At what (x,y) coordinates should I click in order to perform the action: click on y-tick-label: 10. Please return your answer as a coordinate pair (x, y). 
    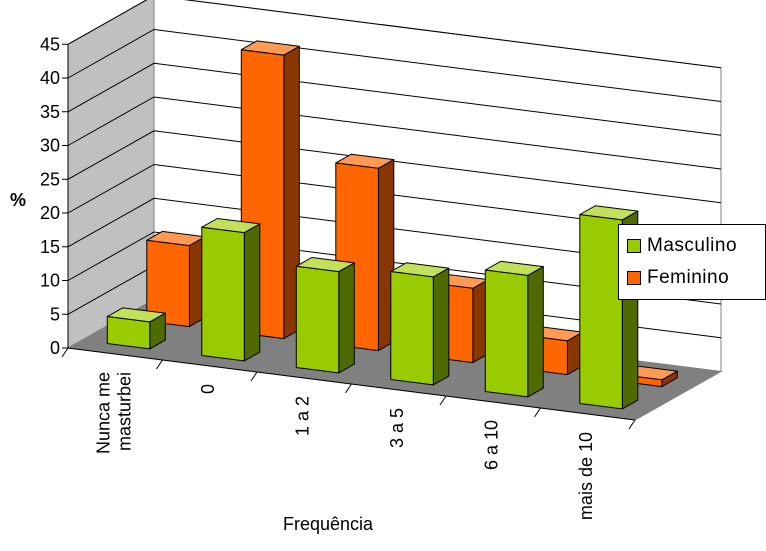
    Looking at the image, I should click on (50, 281).